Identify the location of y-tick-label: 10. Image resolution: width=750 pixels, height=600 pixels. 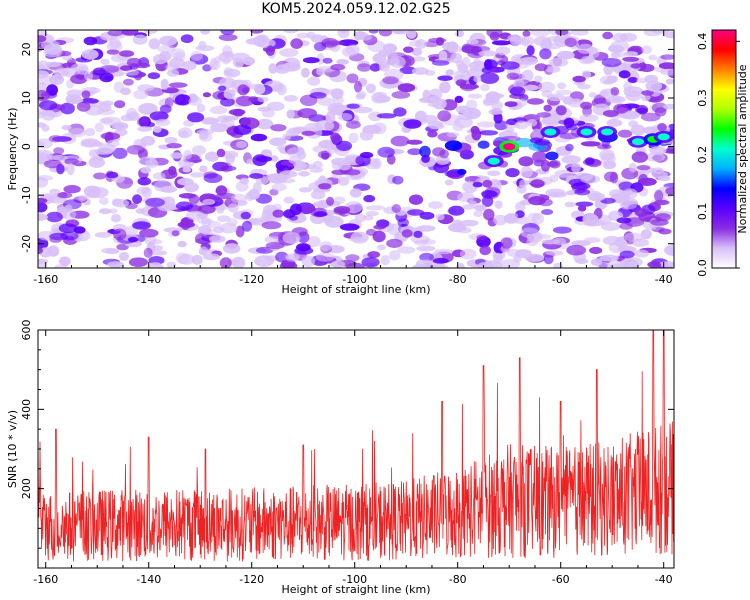
(26, 98).